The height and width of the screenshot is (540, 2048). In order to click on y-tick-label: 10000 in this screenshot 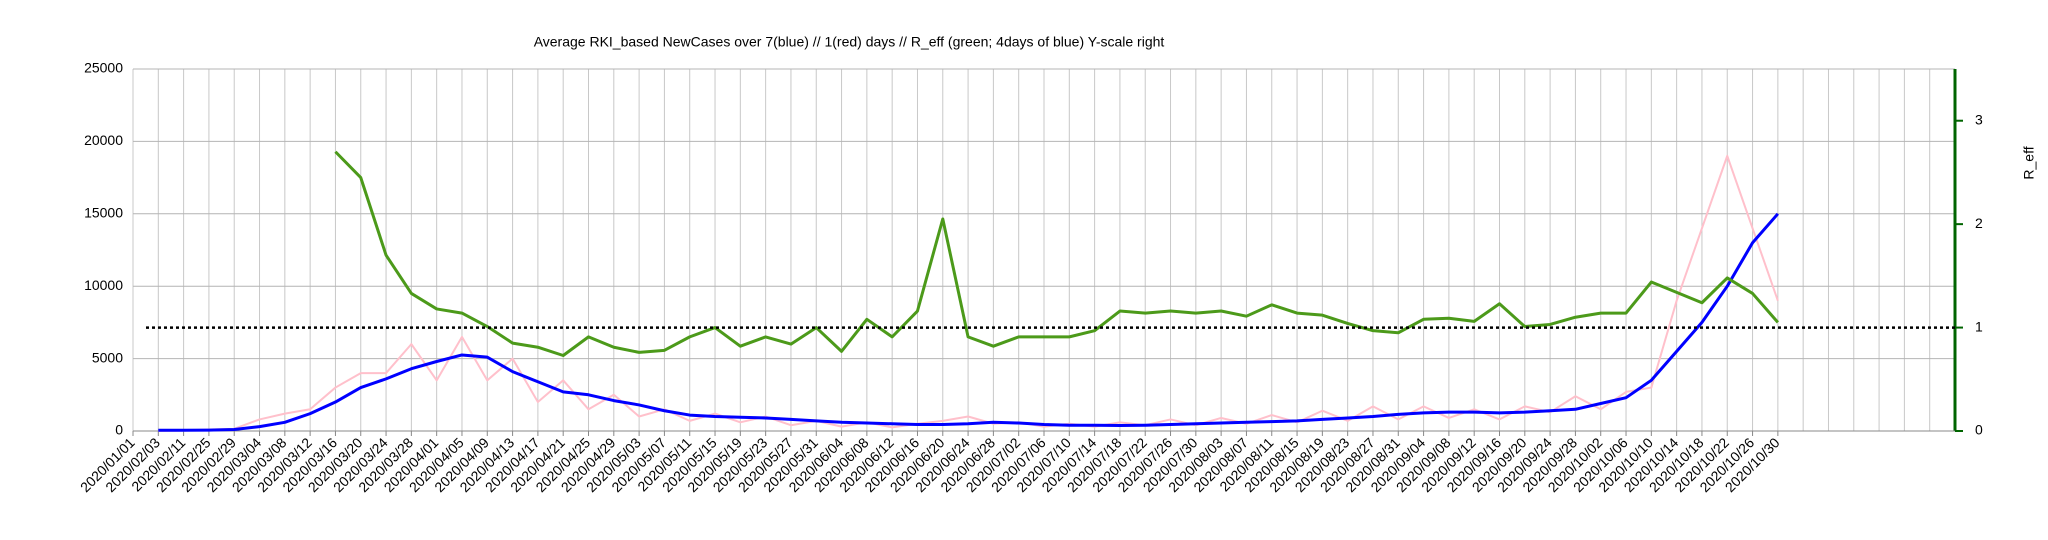, I will do `click(103, 285)`.